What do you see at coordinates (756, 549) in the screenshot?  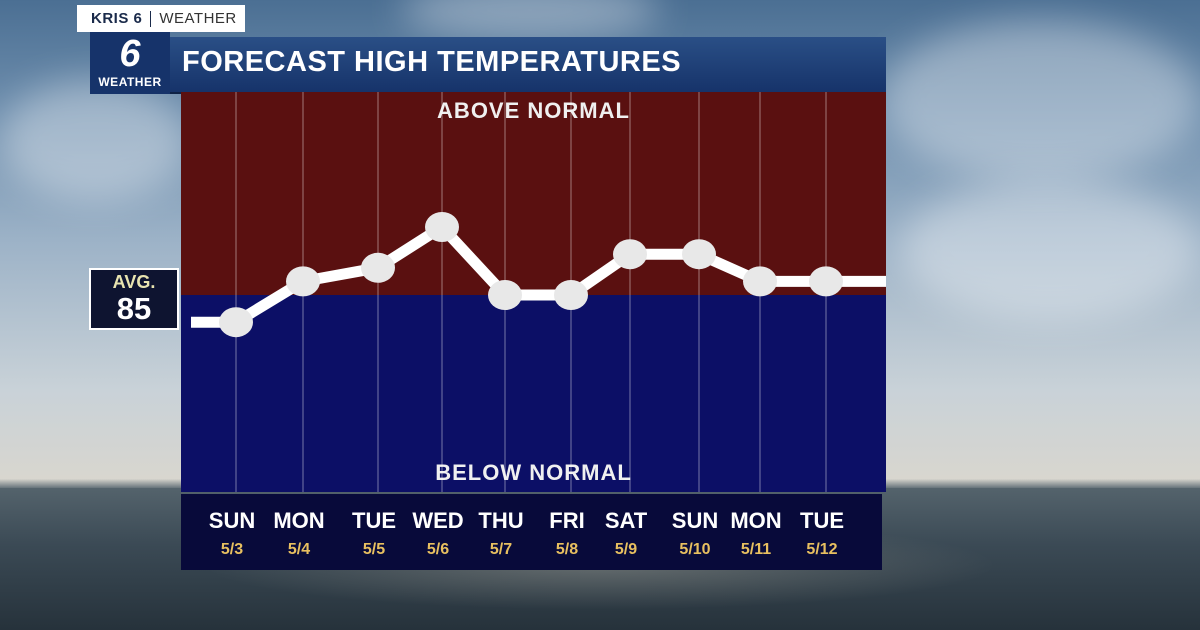 I see `date-label: 5/11` at bounding box center [756, 549].